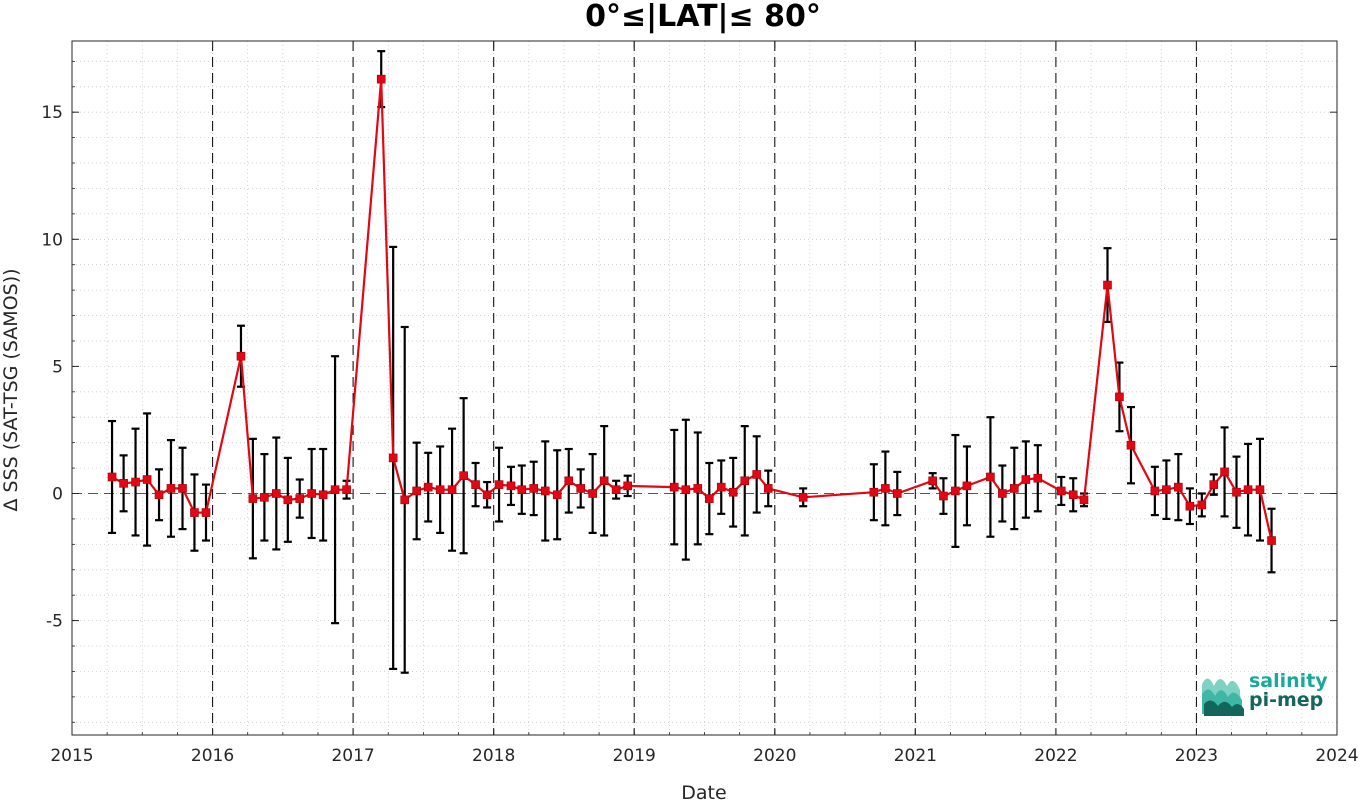 The width and height of the screenshot is (1361, 801). Describe the element at coordinates (352, 756) in the screenshot. I see `x-tick-label: 2017` at that location.